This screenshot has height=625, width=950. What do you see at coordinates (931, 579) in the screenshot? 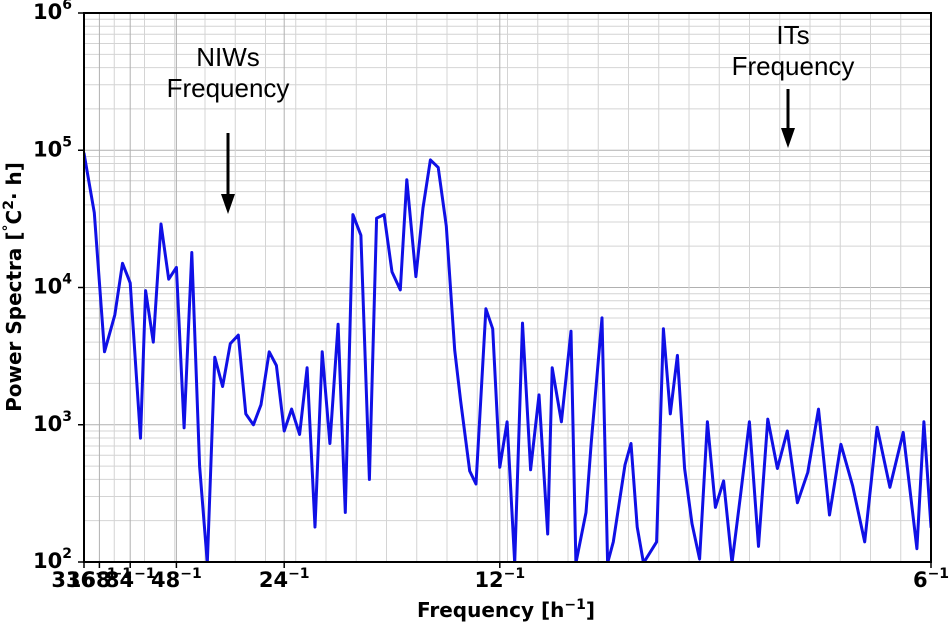
I see `x-tick-label: 6−1` at bounding box center [931, 579].